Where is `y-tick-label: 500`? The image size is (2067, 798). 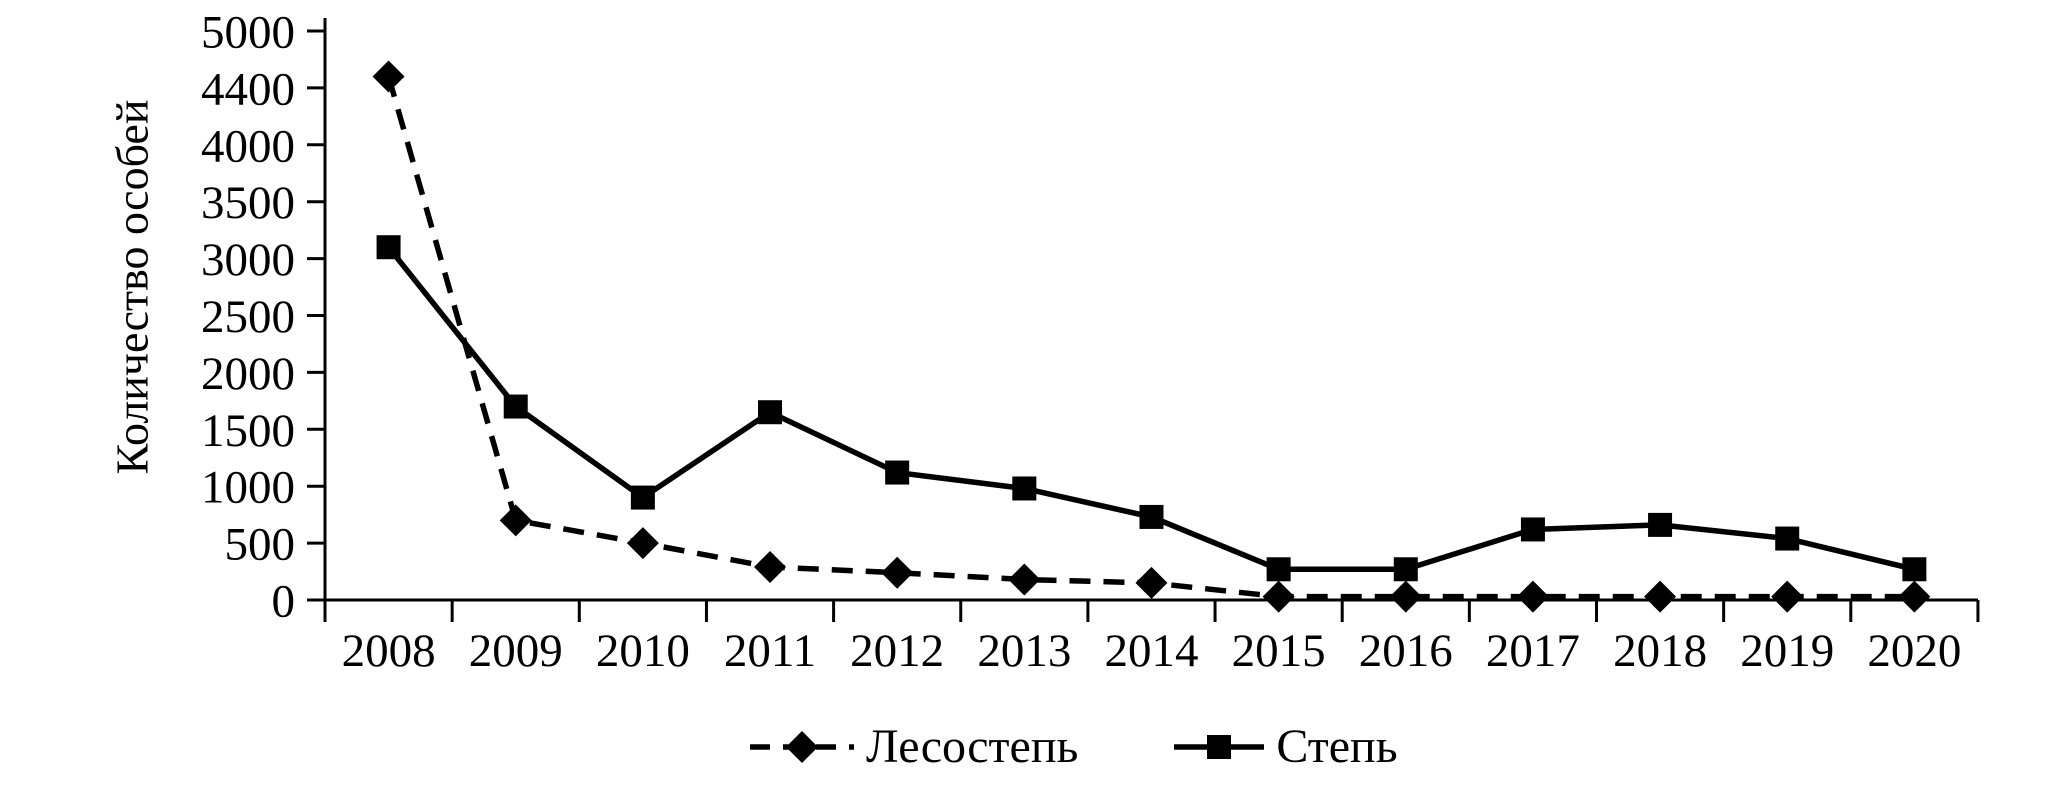
y-tick-label: 500 is located at coordinates (260, 545).